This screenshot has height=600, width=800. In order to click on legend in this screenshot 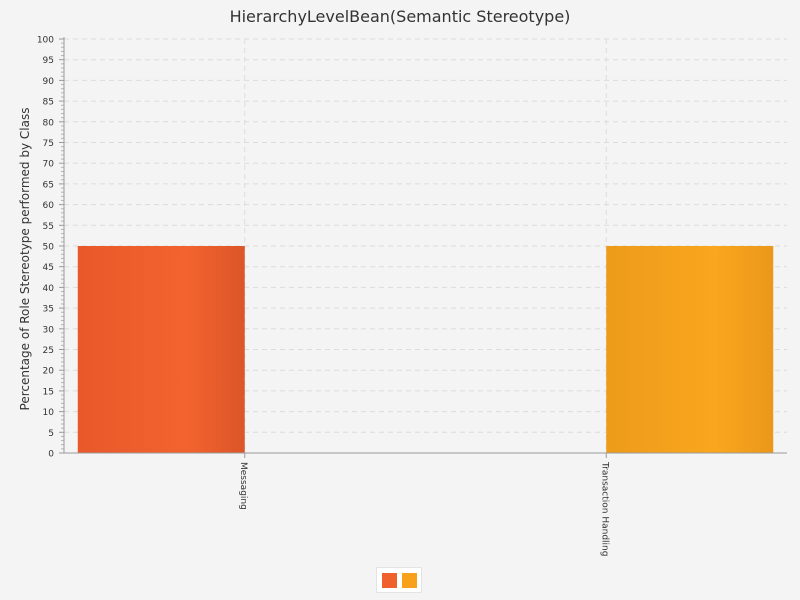, I will do `click(399, 580)`.